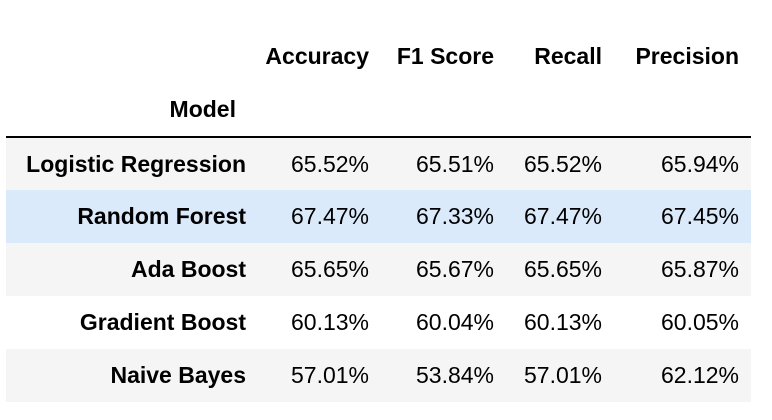  Describe the element at coordinates (329, 322) in the screenshot. I see `cell-accuracy: 60.13%` at that location.